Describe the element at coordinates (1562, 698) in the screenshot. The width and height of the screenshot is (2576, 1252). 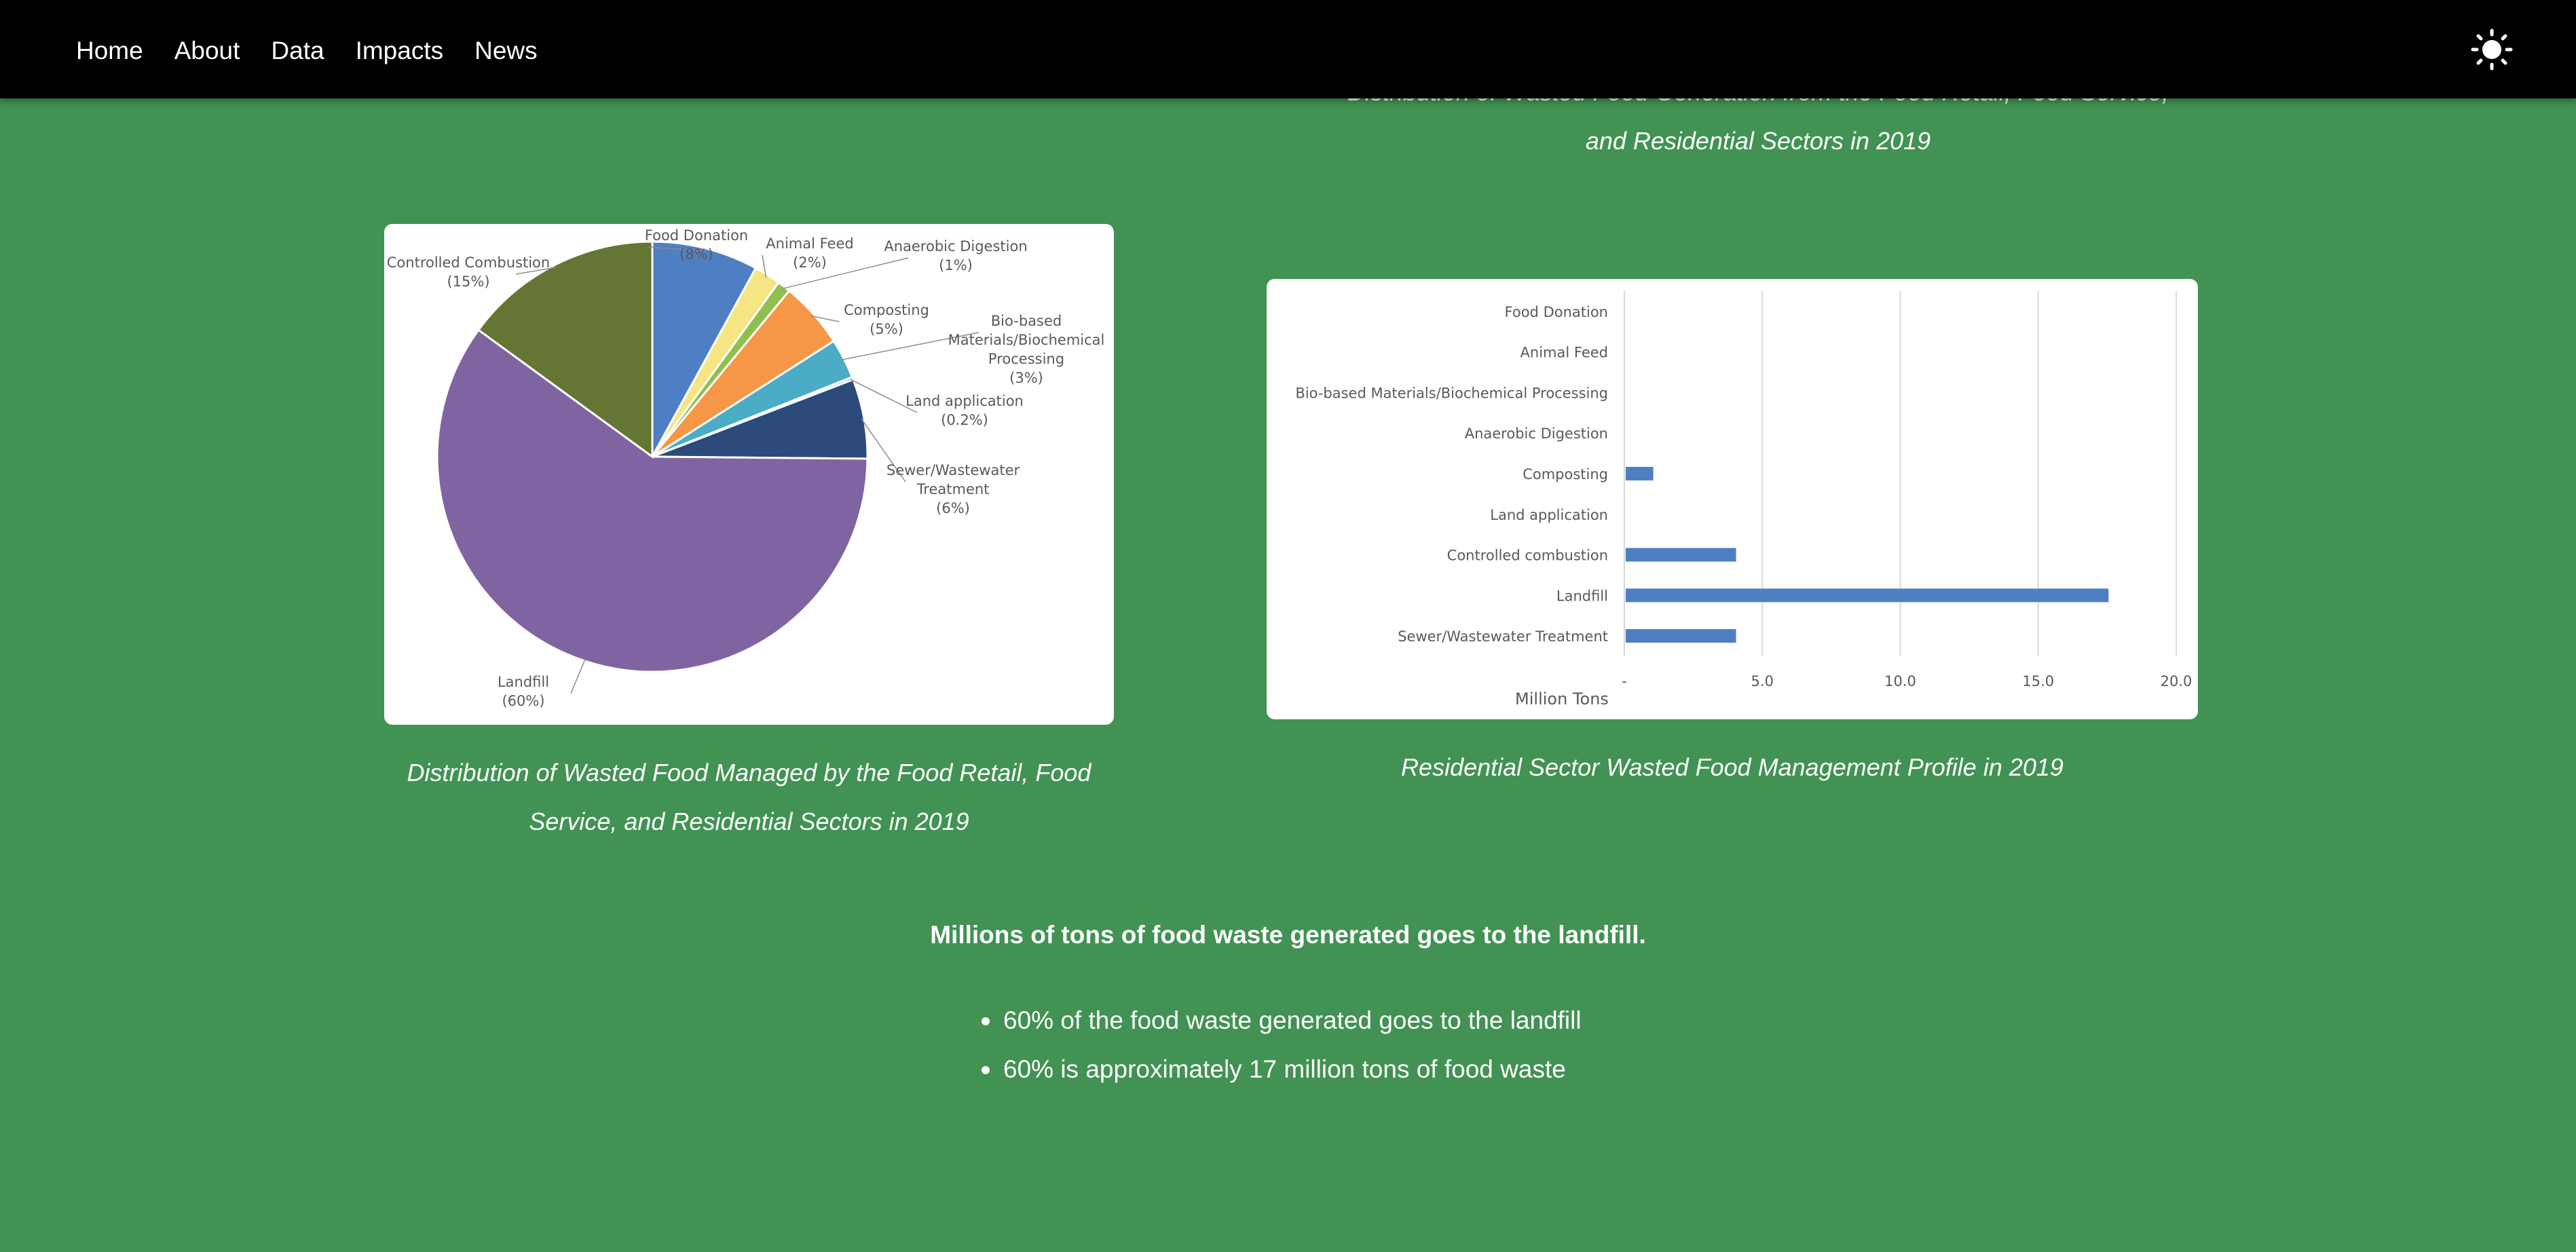
I see `x-axis-label: Million Tons` at that location.